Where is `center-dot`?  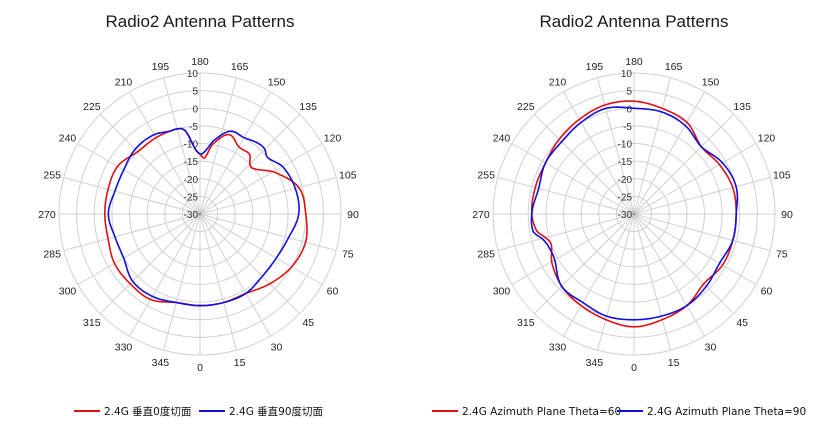
center-dot is located at coordinates (200, 214).